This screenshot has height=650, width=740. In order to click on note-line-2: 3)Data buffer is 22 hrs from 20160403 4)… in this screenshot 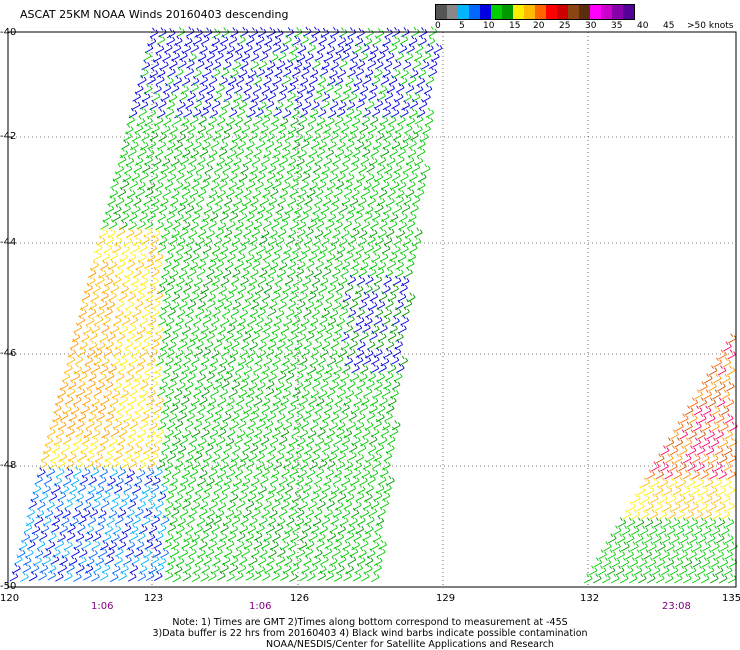, I will do `click(370, 633)`.